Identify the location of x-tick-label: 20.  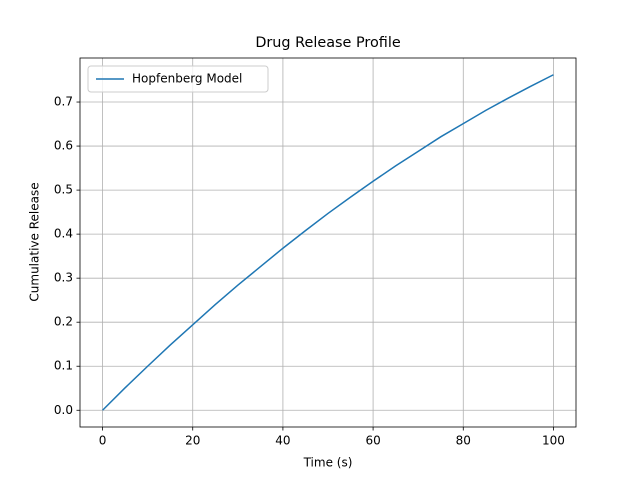
(192, 441).